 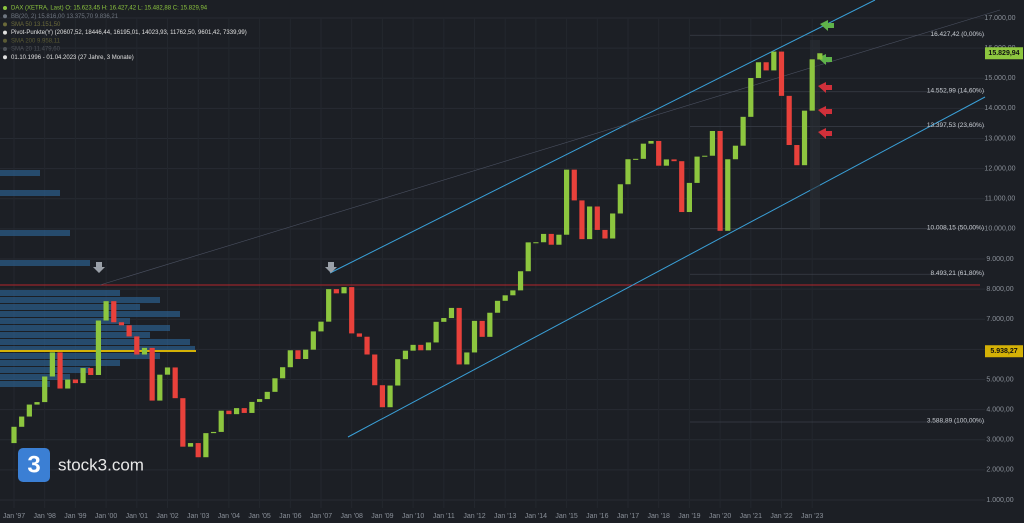 What do you see at coordinates (628, 516) in the screenshot?
I see `x-tick-label: Jan '17` at bounding box center [628, 516].